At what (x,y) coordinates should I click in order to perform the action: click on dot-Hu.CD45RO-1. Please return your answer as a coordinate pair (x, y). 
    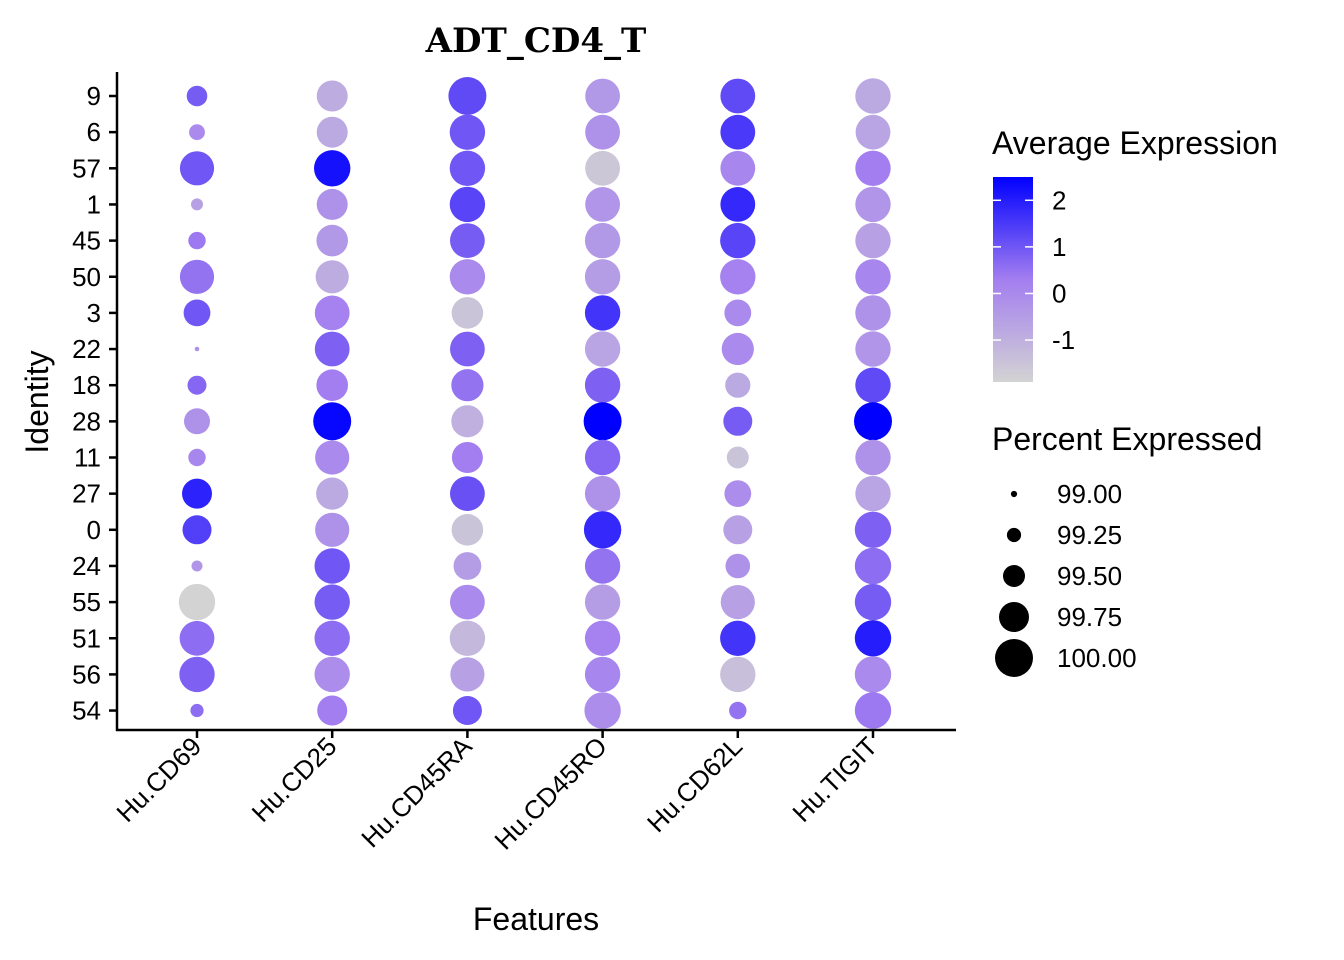
    Looking at the image, I should click on (602, 204).